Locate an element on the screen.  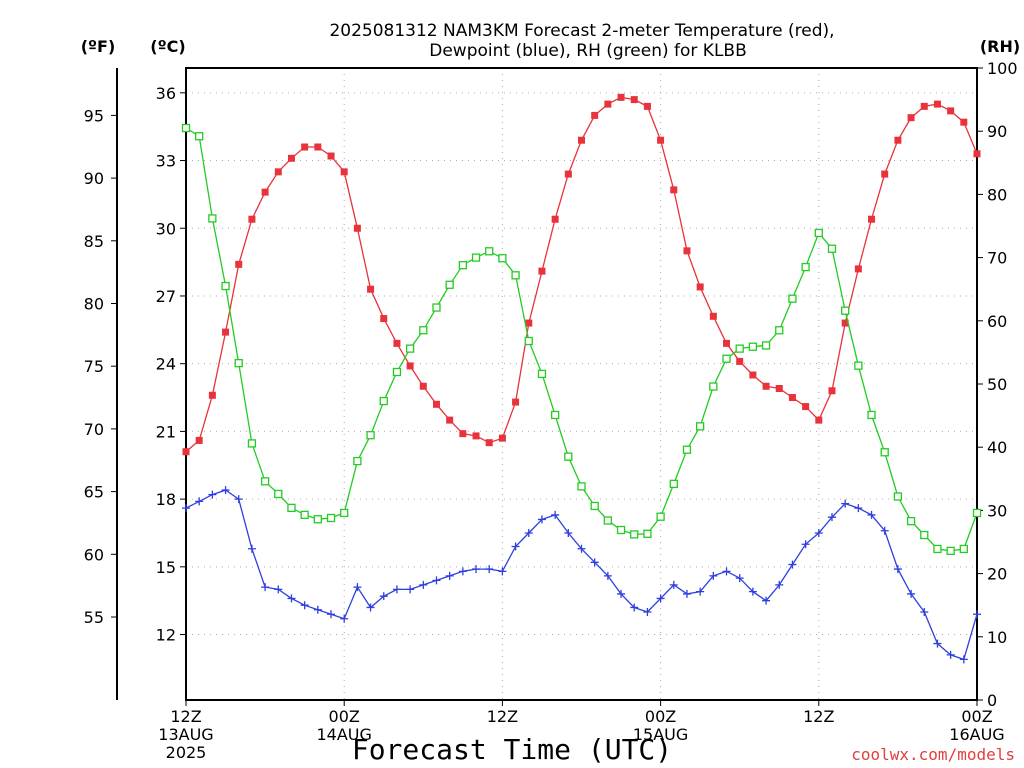
celsius-tick-label: 12 is located at coordinates (166, 635).